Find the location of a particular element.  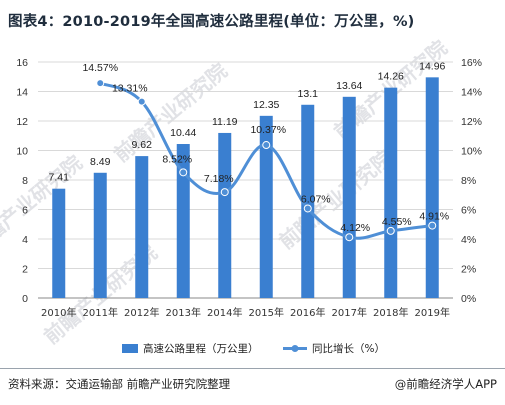

y-left-tick-label: 12 is located at coordinates (22, 122).